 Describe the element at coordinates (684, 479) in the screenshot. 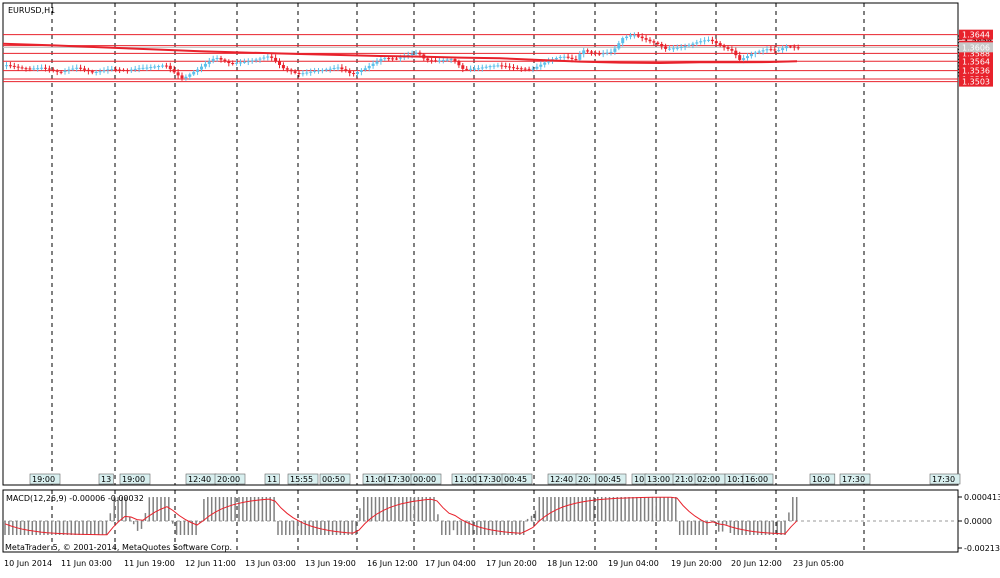

I see `session-marker-label: 21:0` at that location.